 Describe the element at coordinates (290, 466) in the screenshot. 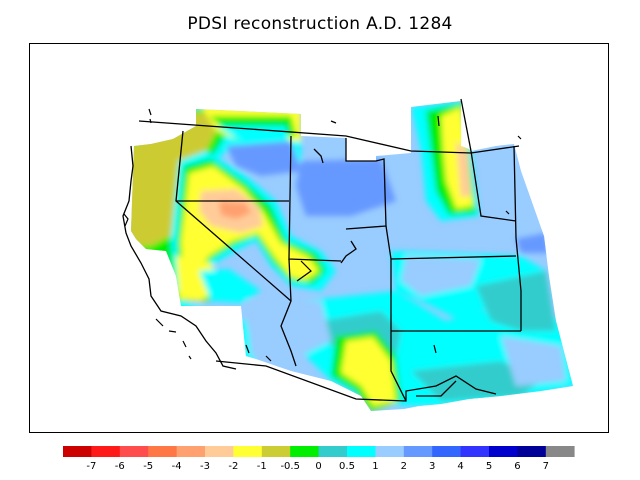

I see `colorbar-tick-label: -0.5` at that location.